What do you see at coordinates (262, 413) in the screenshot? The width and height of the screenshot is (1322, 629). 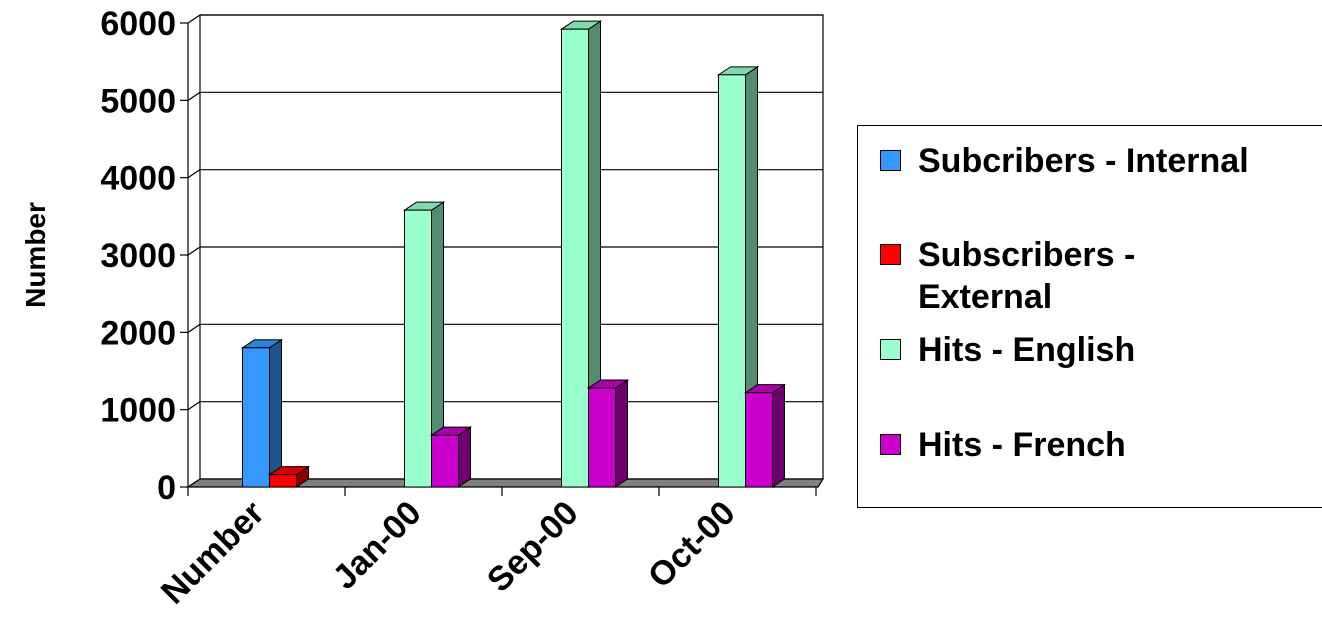 I see `bar-subcribers-internal-number` at bounding box center [262, 413].